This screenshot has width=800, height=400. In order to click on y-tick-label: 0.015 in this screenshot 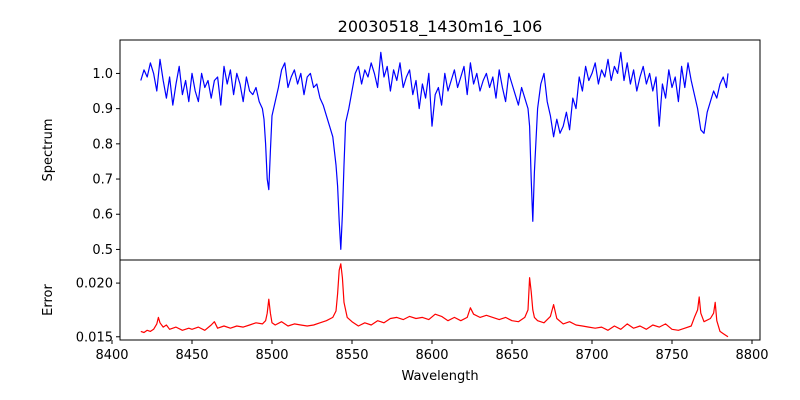, I will do `click(94, 337)`.